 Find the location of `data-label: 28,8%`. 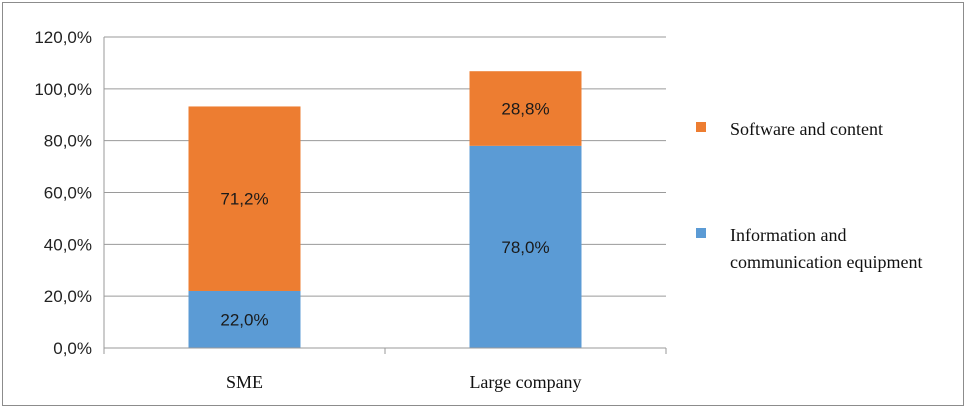

data-label: 28,8% is located at coordinates (525, 109).